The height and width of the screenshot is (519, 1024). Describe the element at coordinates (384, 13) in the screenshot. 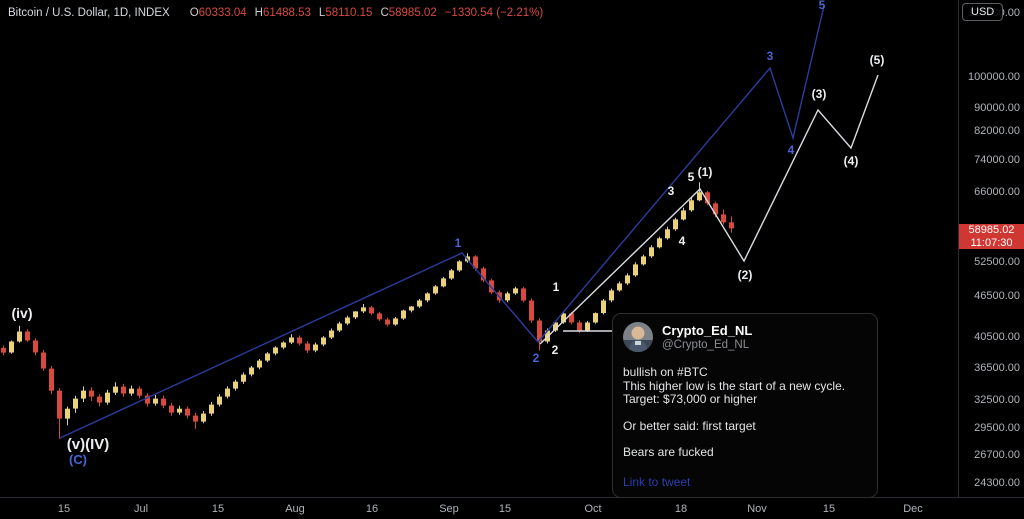

I see `ohlc-label: C` at that location.